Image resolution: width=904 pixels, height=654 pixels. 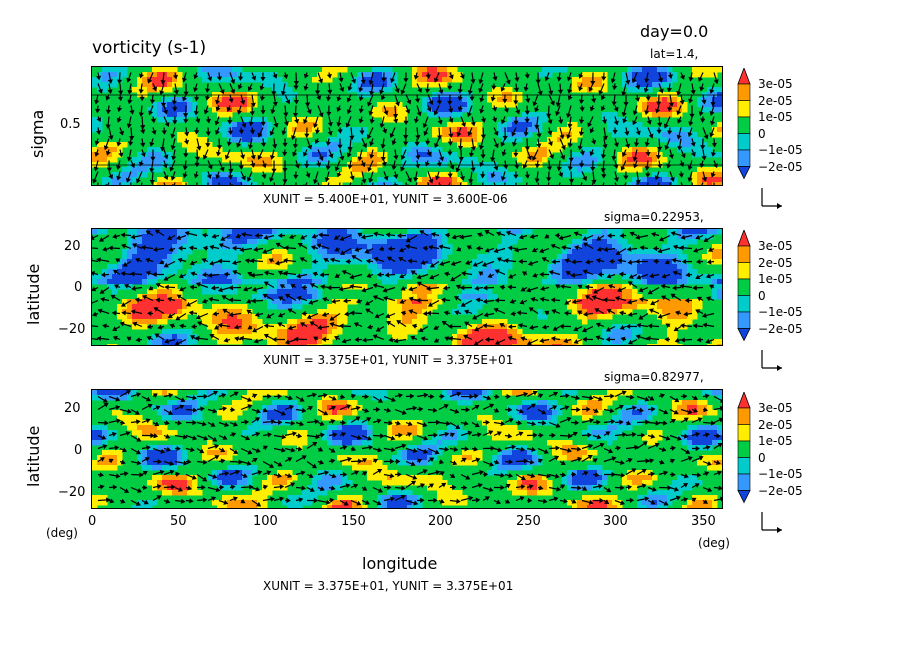 I want to click on colorbar-label: 0, so click(x=762, y=133).